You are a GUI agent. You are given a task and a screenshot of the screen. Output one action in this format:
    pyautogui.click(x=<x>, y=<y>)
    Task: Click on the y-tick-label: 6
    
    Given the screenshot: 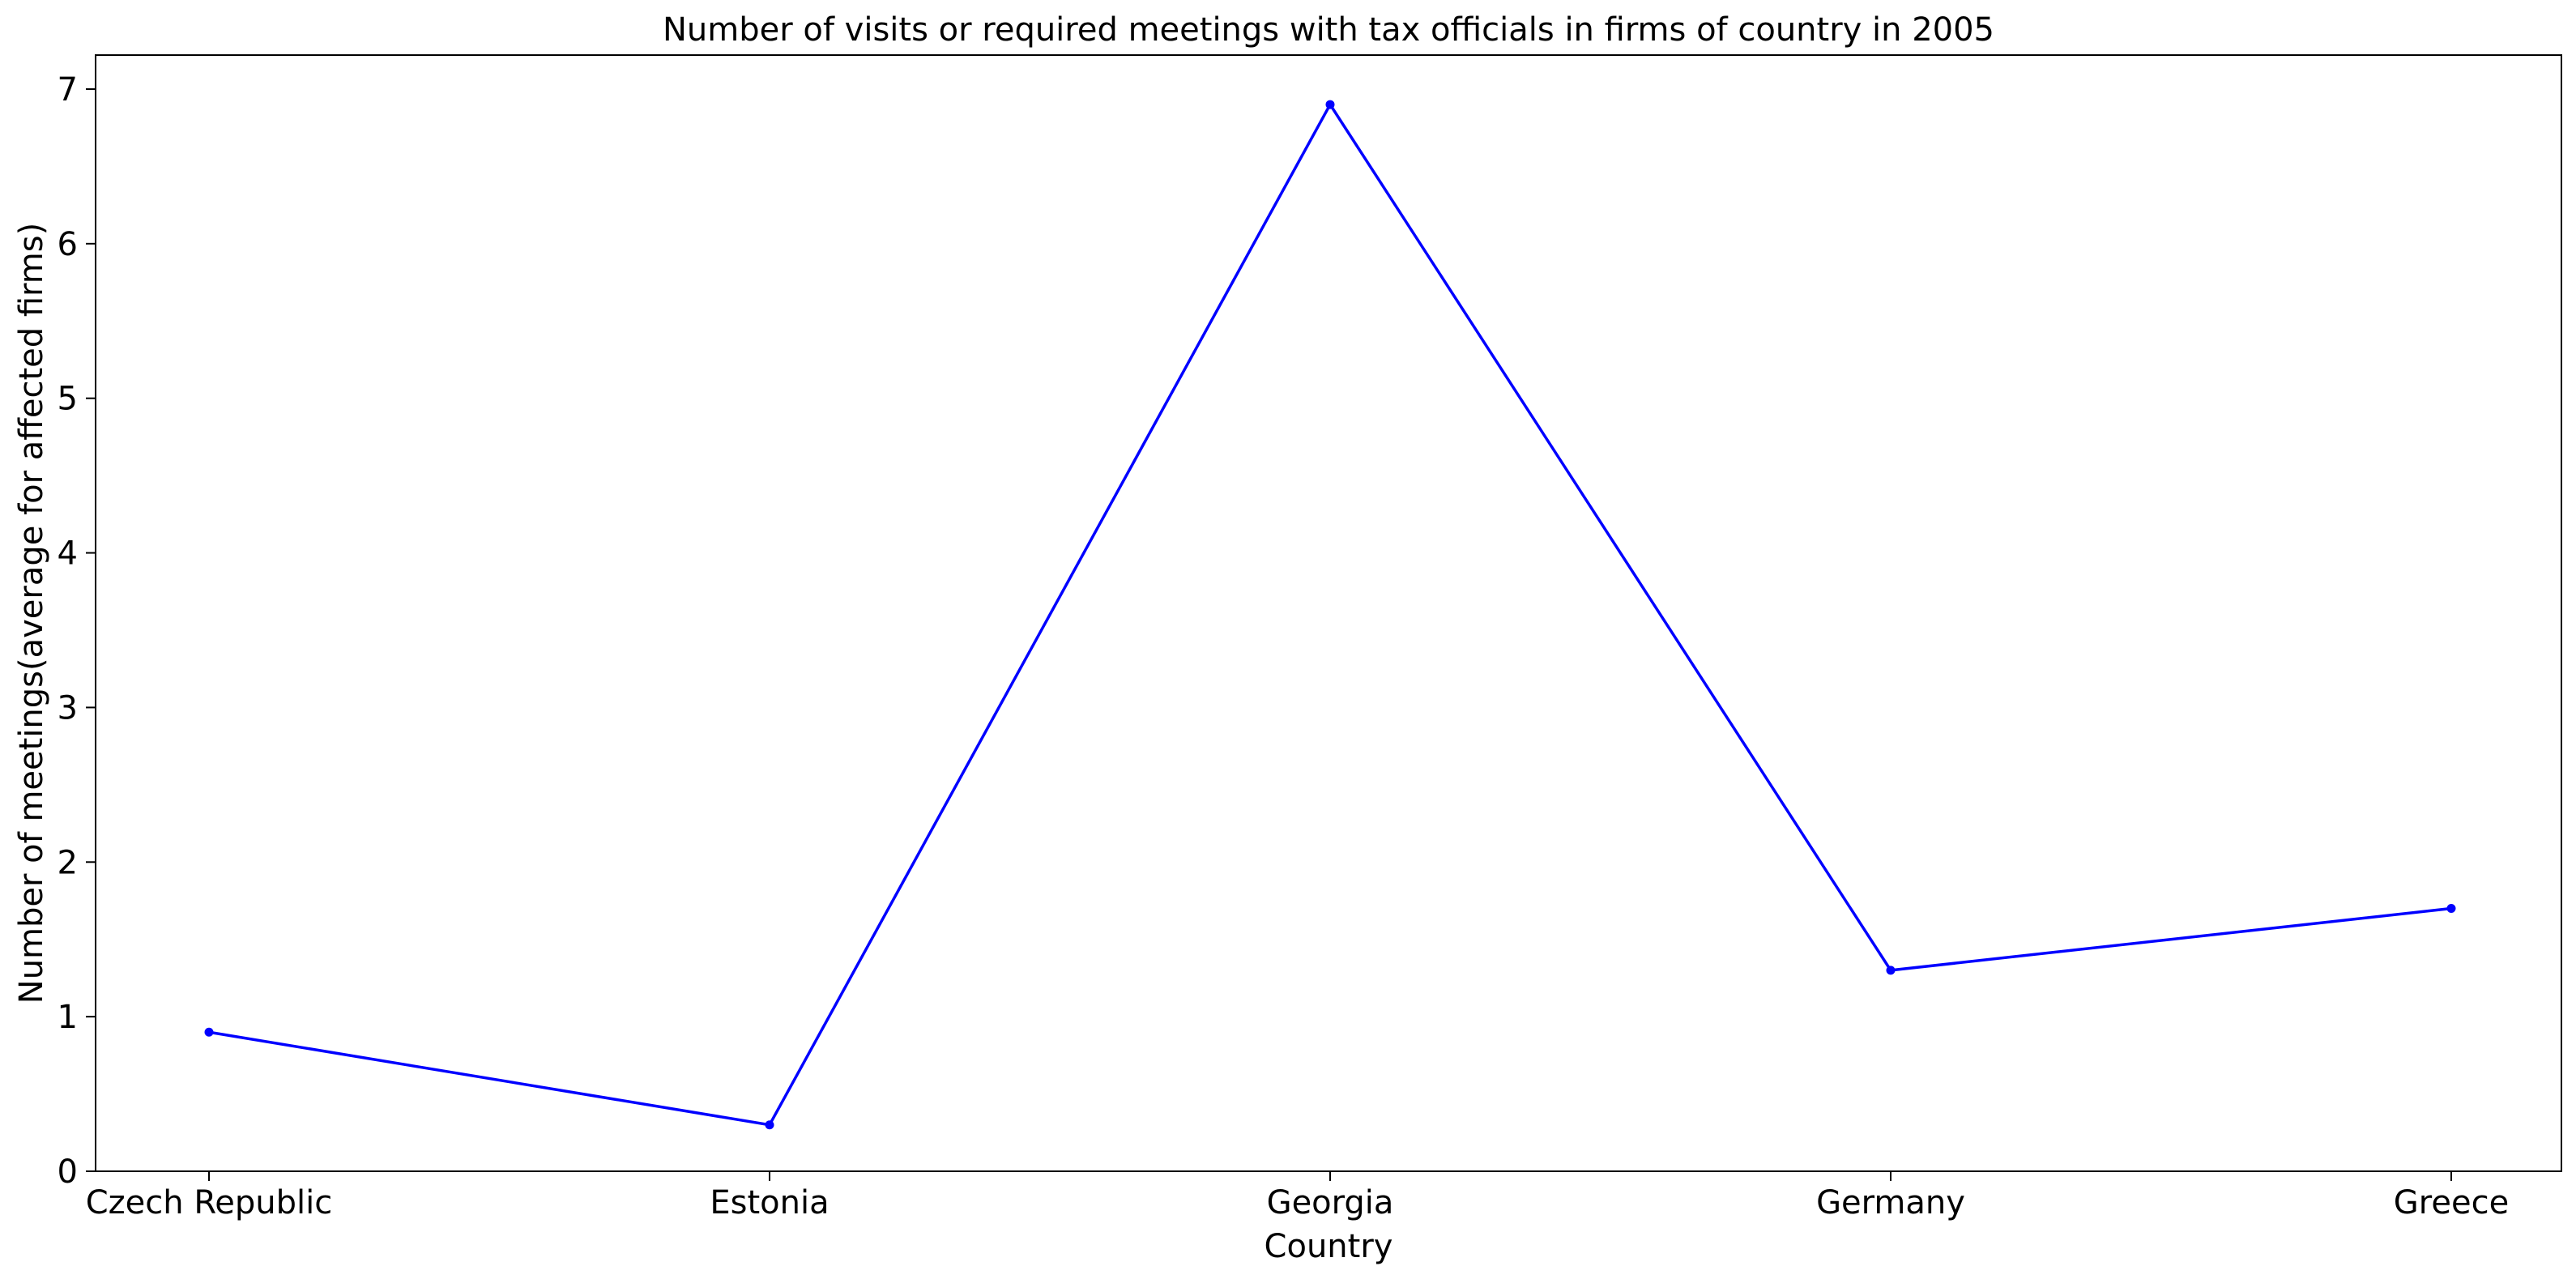 What is the action you would take?
    pyautogui.click(x=68, y=244)
    